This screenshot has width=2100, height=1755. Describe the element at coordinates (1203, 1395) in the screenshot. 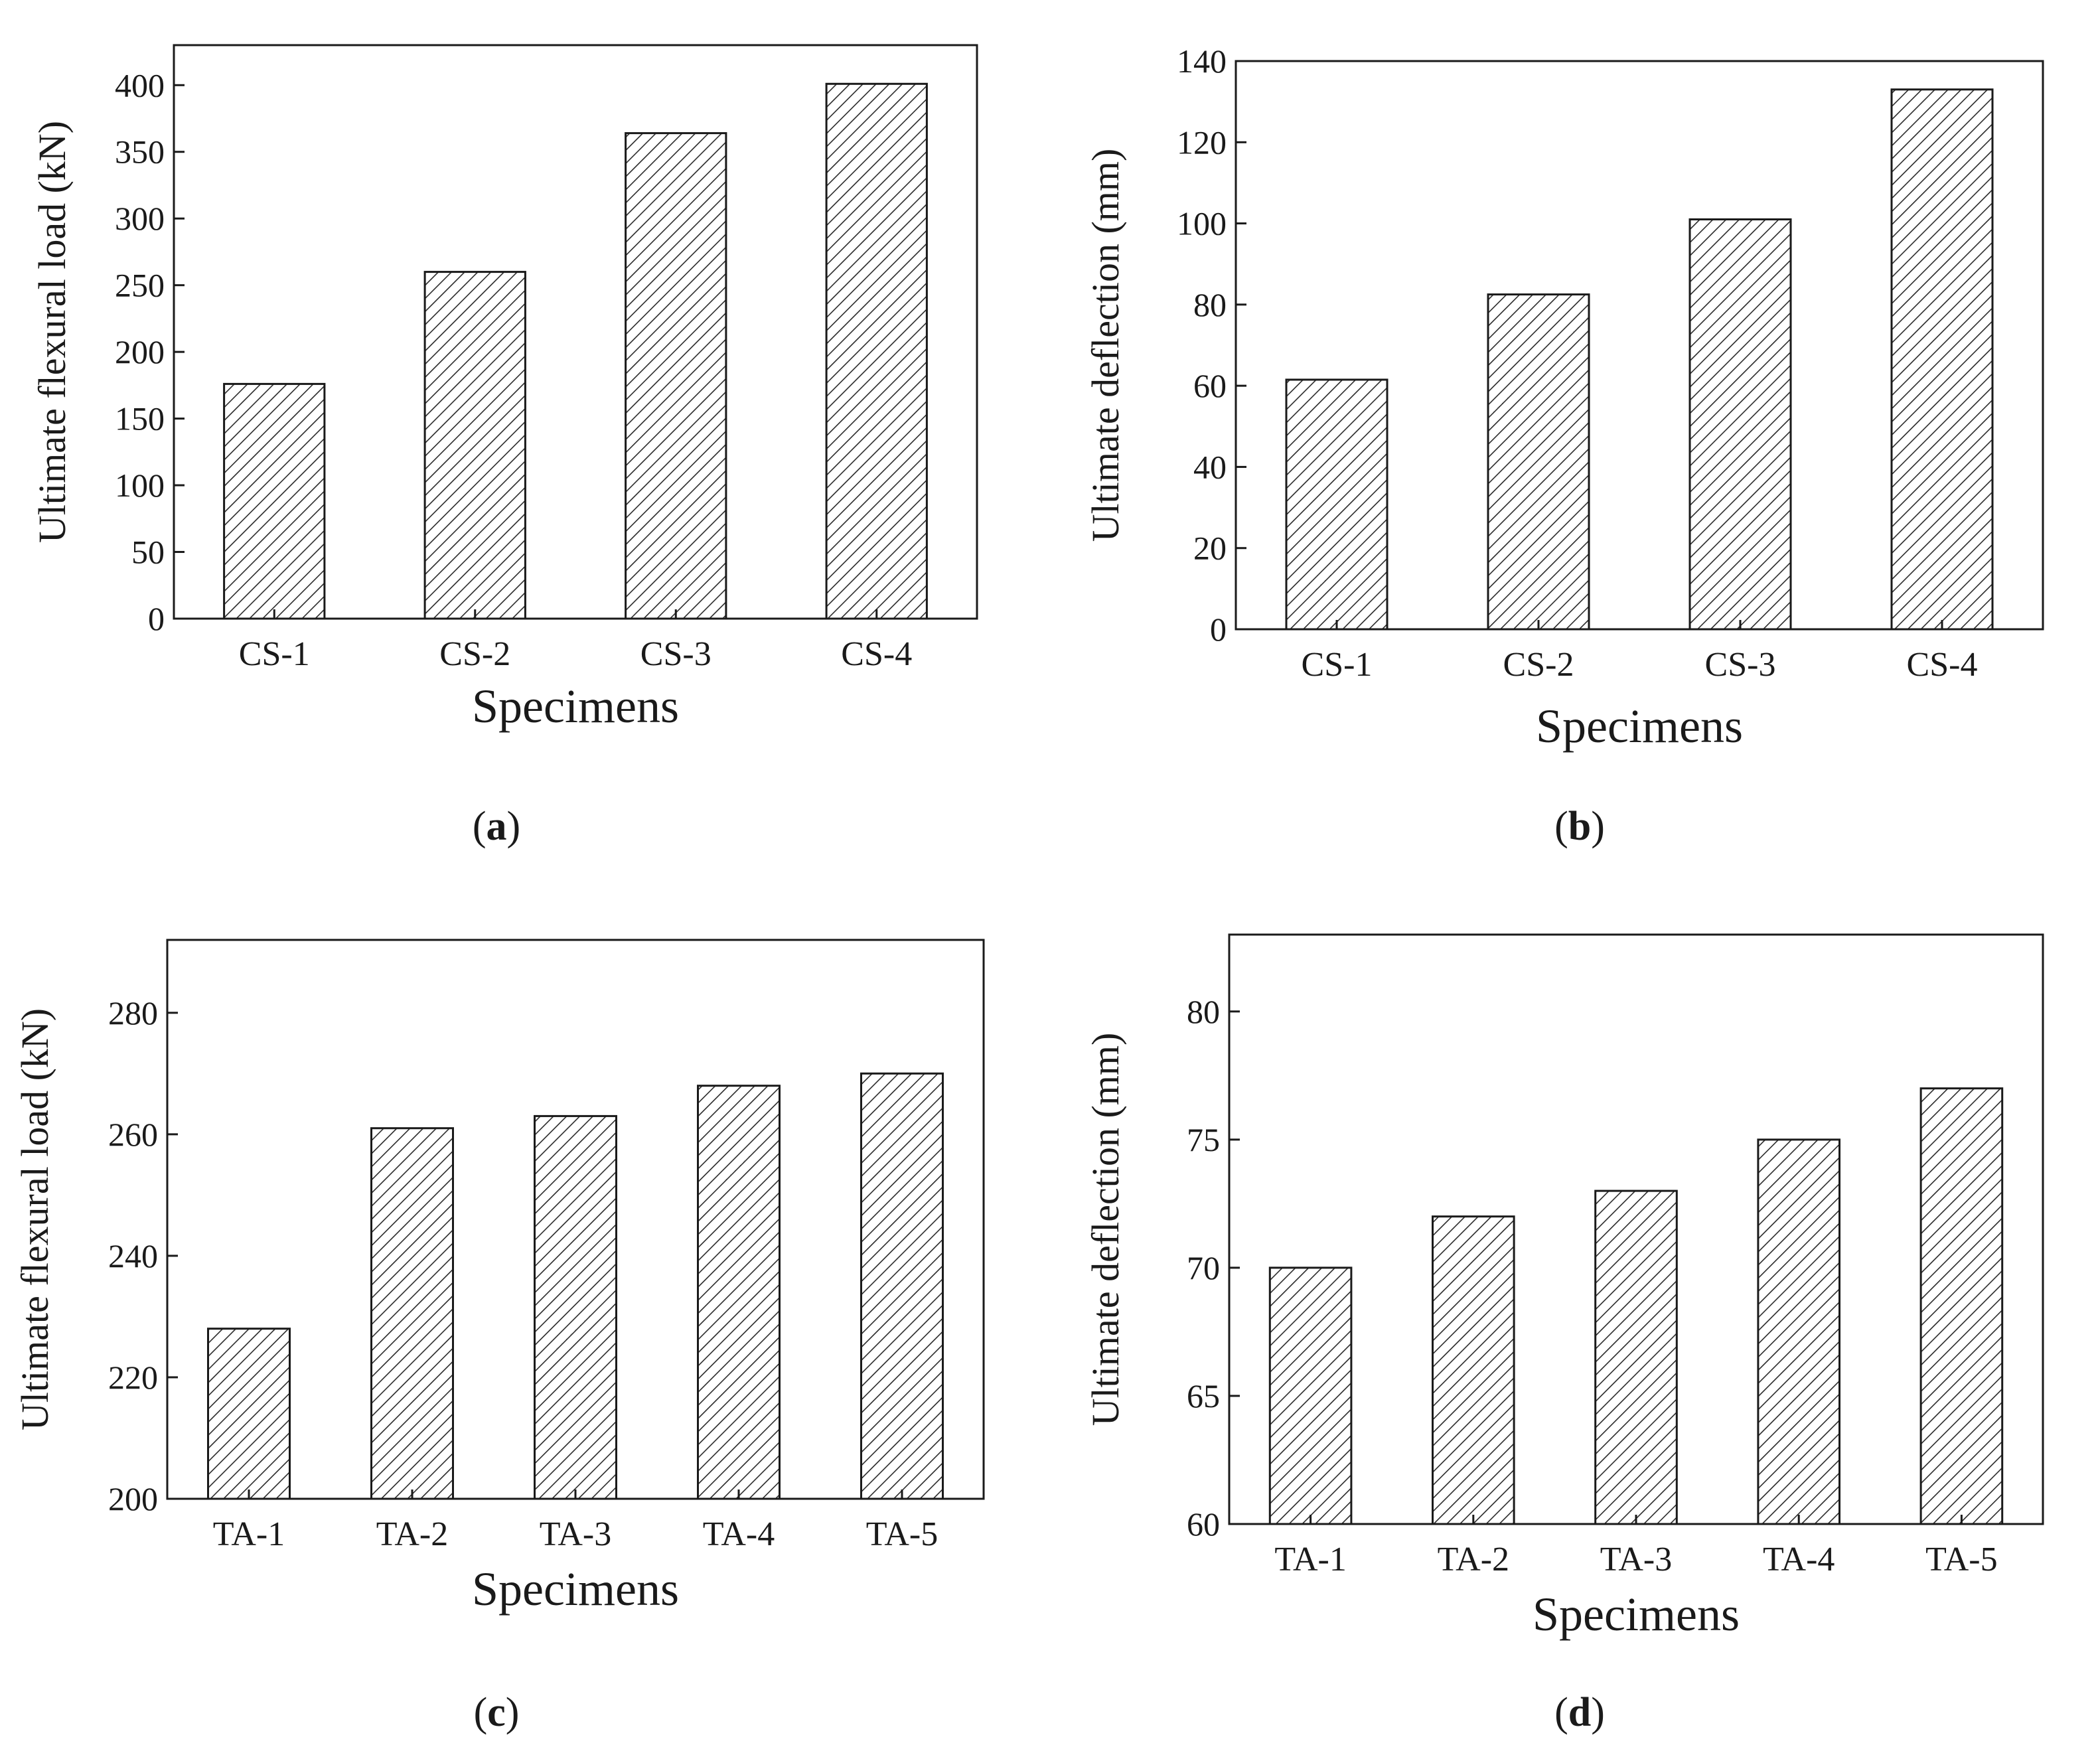

I see `y-tick-label: 65` at that location.